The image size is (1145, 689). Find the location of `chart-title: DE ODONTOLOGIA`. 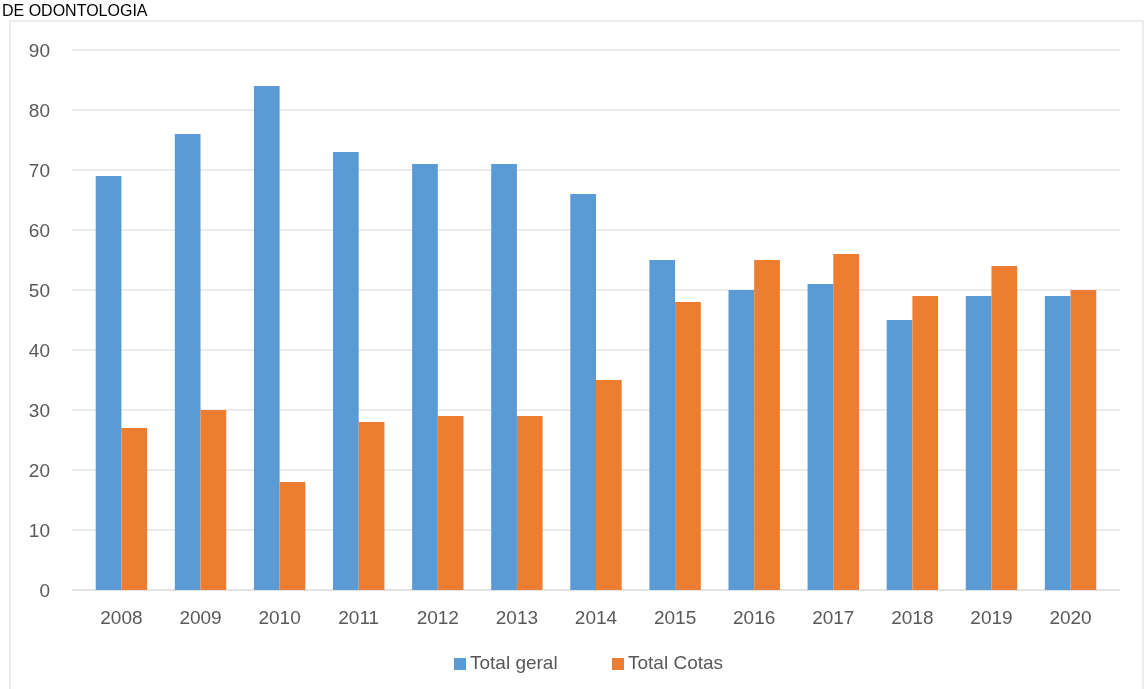

chart-title: DE ODONTOLOGIA is located at coordinates (75, 10).